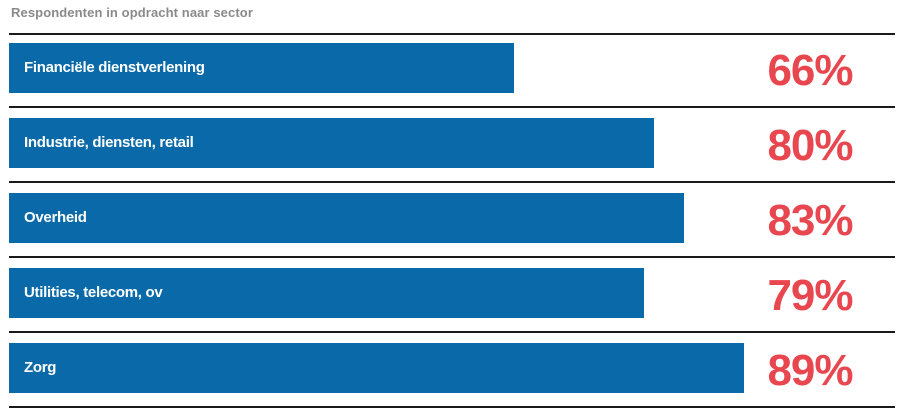  What do you see at coordinates (810, 220) in the screenshot?
I see `value-label: 83%` at bounding box center [810, 220].